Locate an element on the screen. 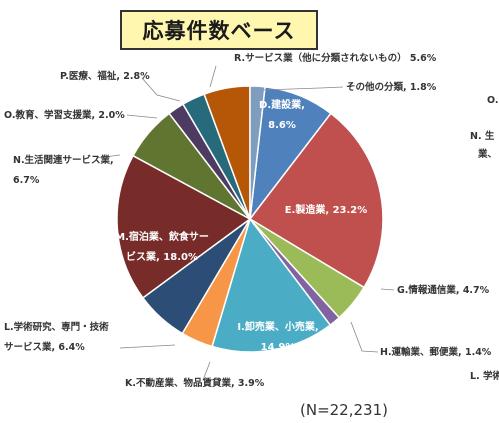 The height and width of the screenshot is (423, 499). leader-line-r is located at coordinates (213, 76).